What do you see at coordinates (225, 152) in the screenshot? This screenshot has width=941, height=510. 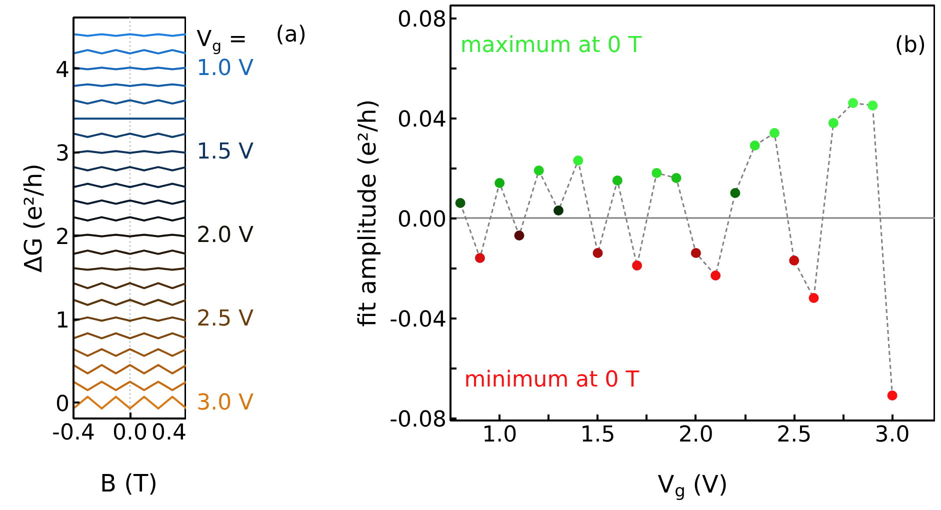 I see `series-label: 1.5 V` at bounding box center [225, 152].